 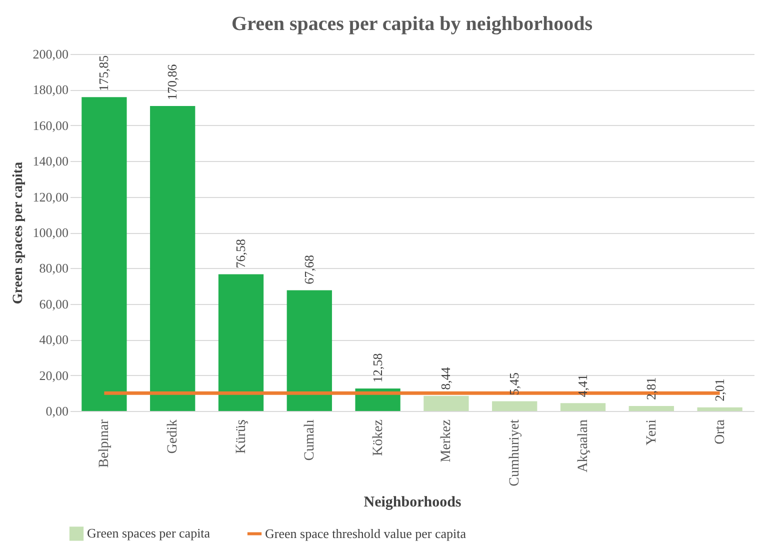 What do you see at coordinates (583, 446) in the screenshot?
I see `x-tick-label: Akçaalan` at bounding box center [583, 446].